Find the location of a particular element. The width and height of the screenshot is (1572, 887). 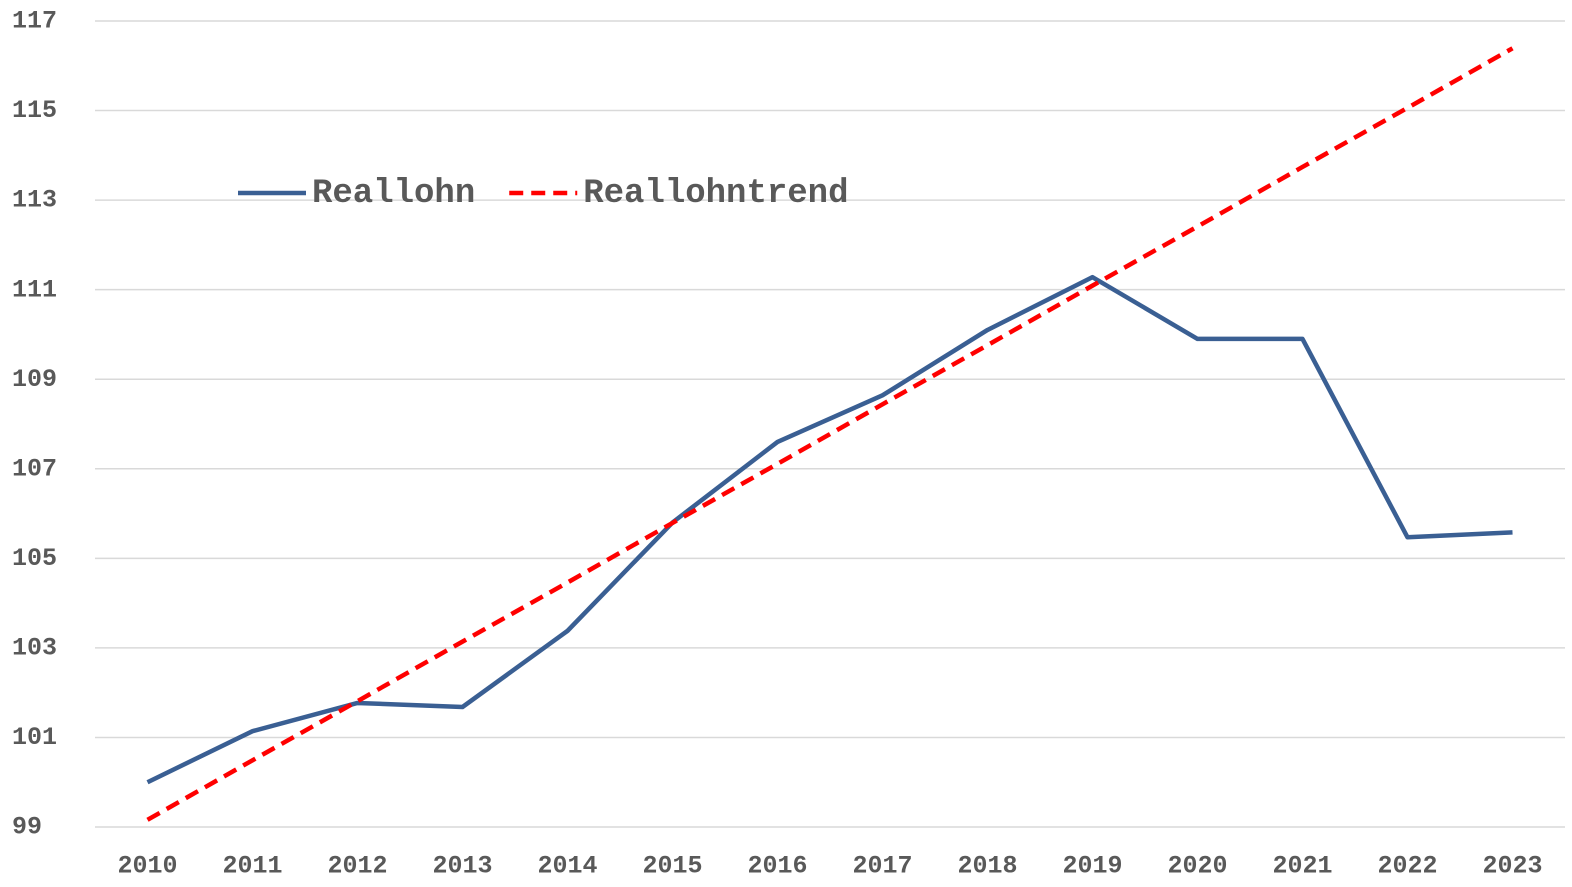

x-tick-label: 2013 is located at coordinates (462, 866).